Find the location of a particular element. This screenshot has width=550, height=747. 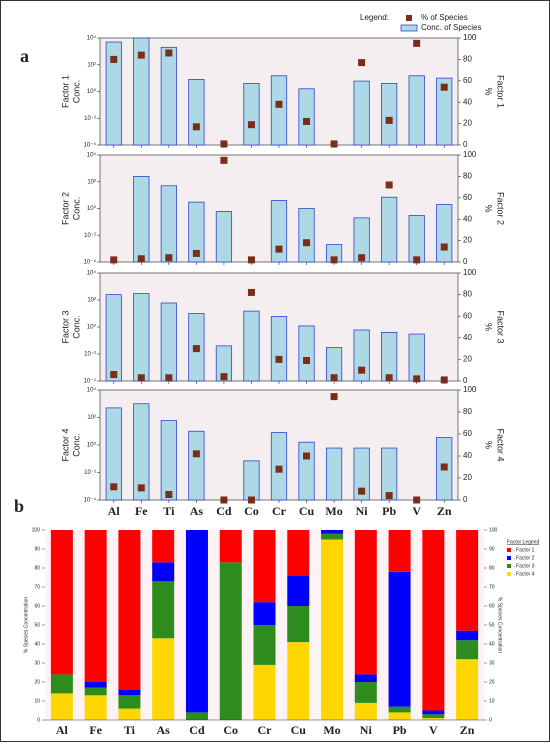

x-tick-label: Pb is located at coordinates (389, 511).